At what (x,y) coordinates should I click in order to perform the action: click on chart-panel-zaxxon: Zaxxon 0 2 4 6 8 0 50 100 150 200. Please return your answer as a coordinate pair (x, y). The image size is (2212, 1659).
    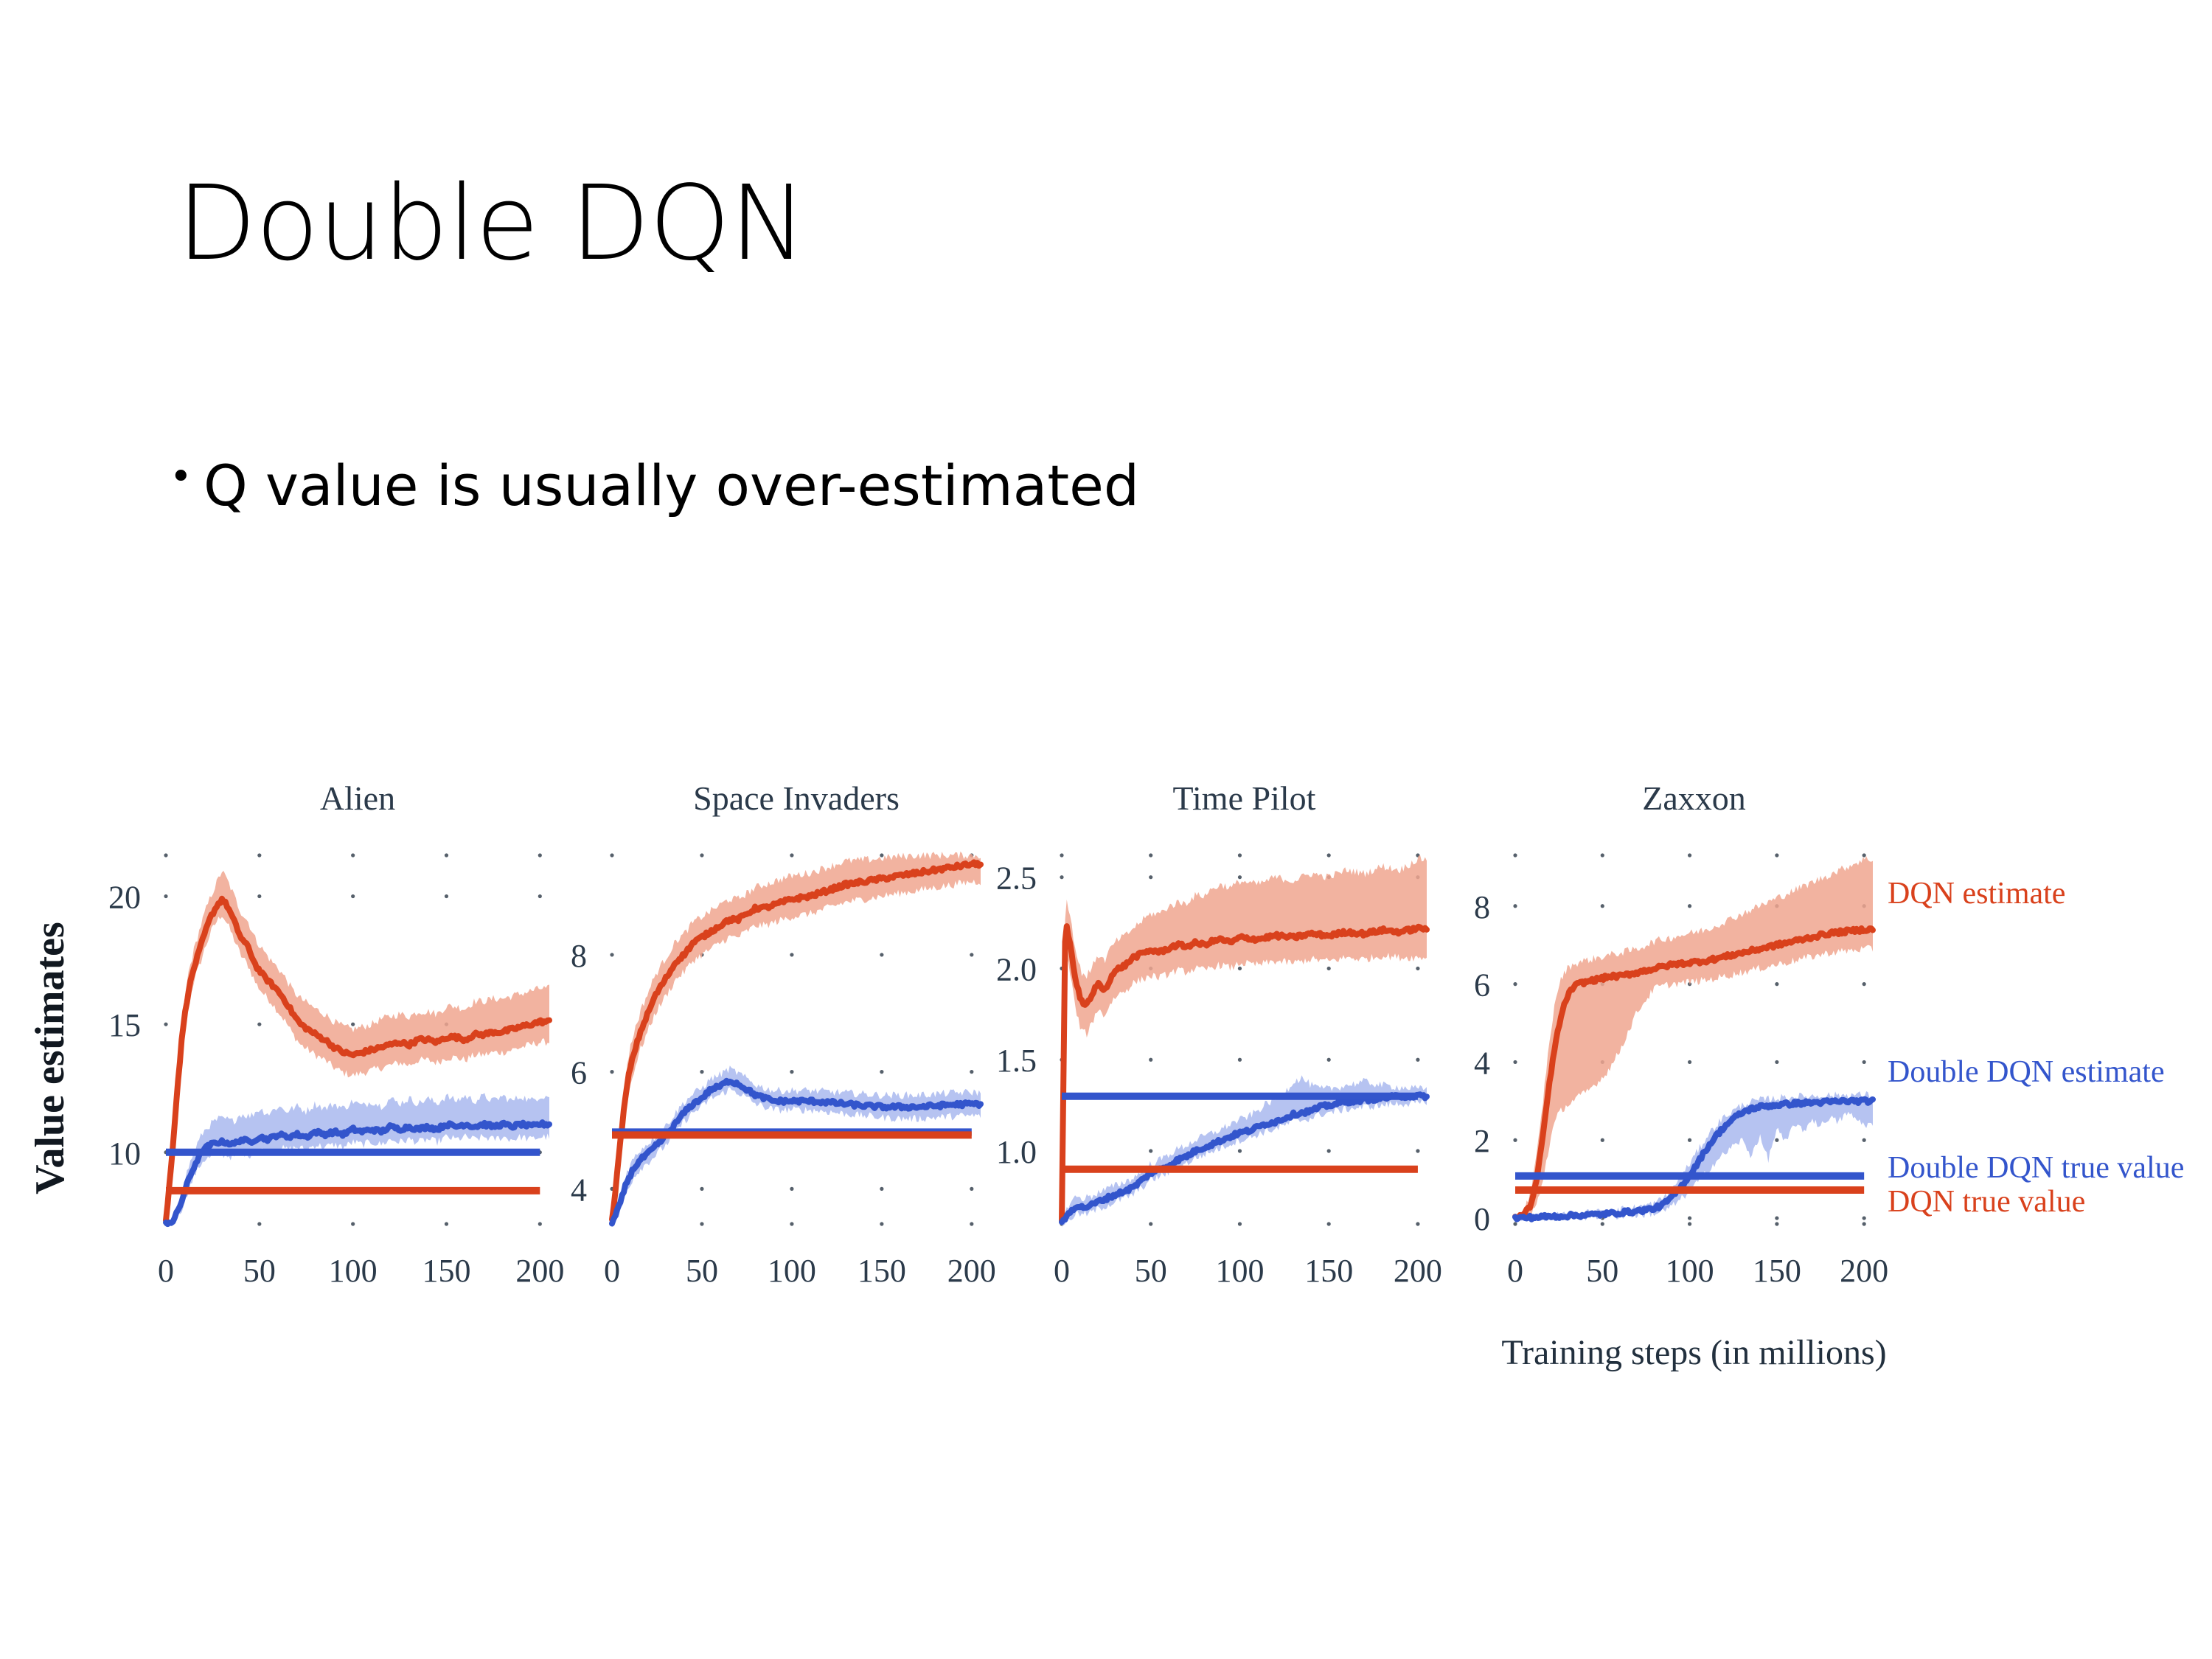
    Looking at the image, I should click on (1681, 1034).